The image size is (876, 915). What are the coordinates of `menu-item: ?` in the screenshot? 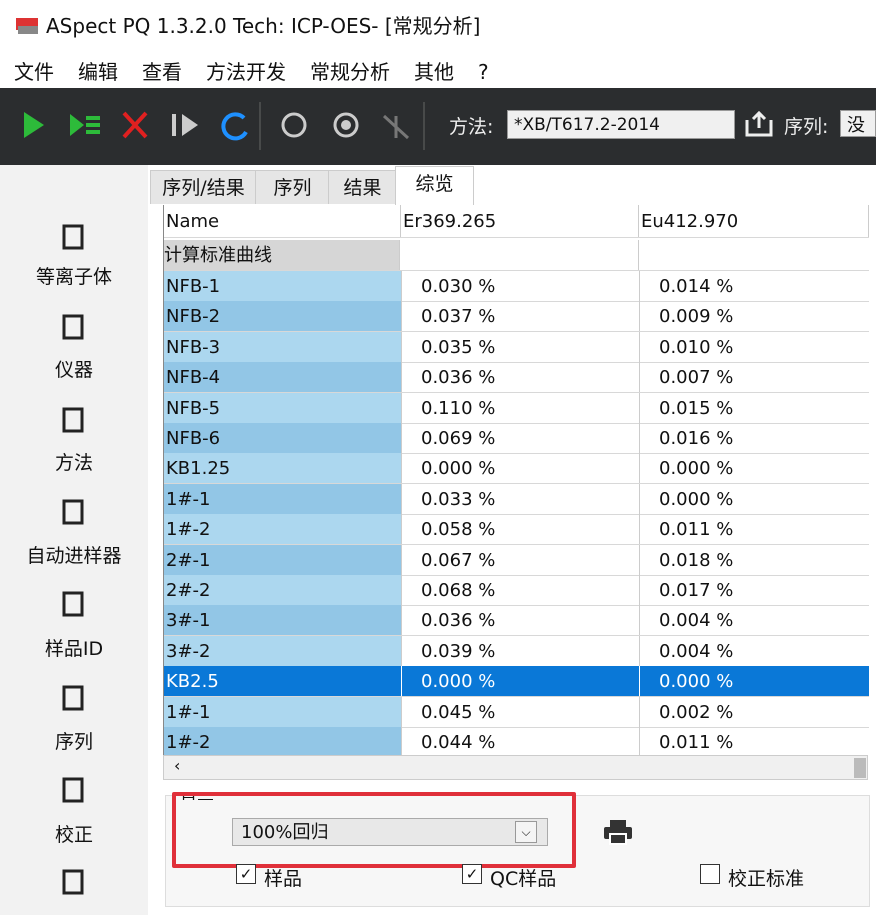 It's located at (483, 72).